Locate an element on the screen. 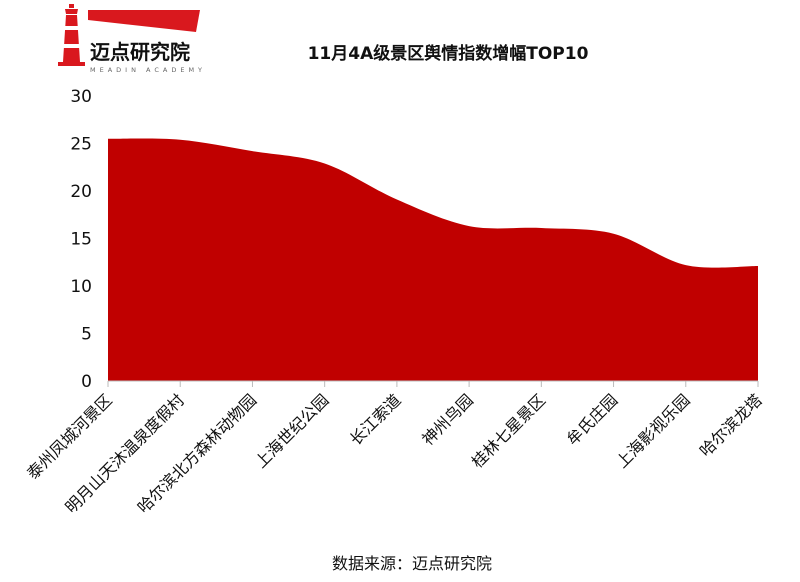 This screenshot has width=800, height=582. brand-banner is located at coordinates (144, 21).